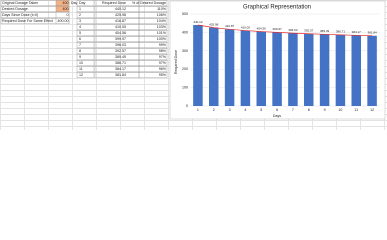 The height and width of the screenshot is (240, 387). I want to click on table-text: 3, so click(80, 21).